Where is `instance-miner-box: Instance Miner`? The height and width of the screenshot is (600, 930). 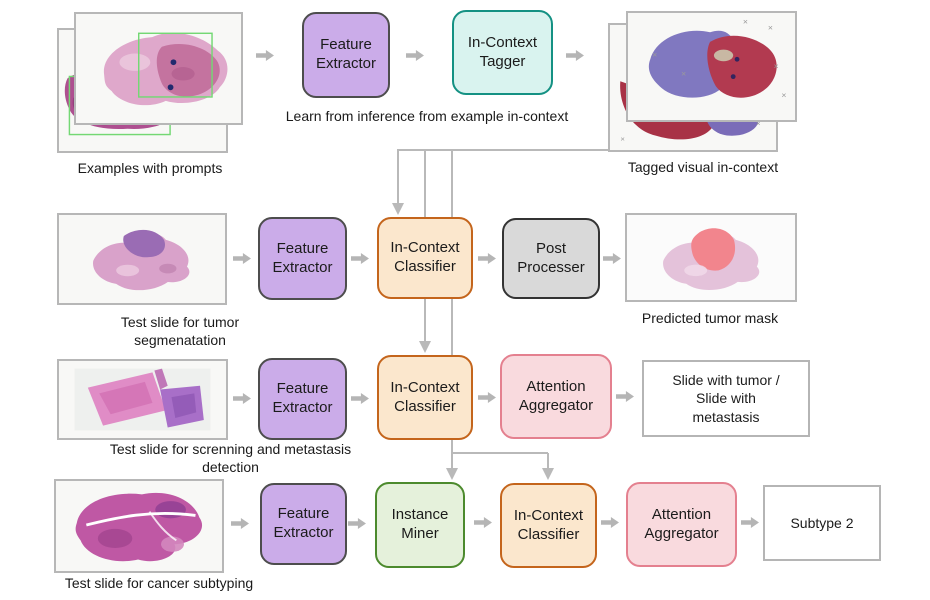 instance-miner-box: Instance Miner is located at coordinates (420, 525).